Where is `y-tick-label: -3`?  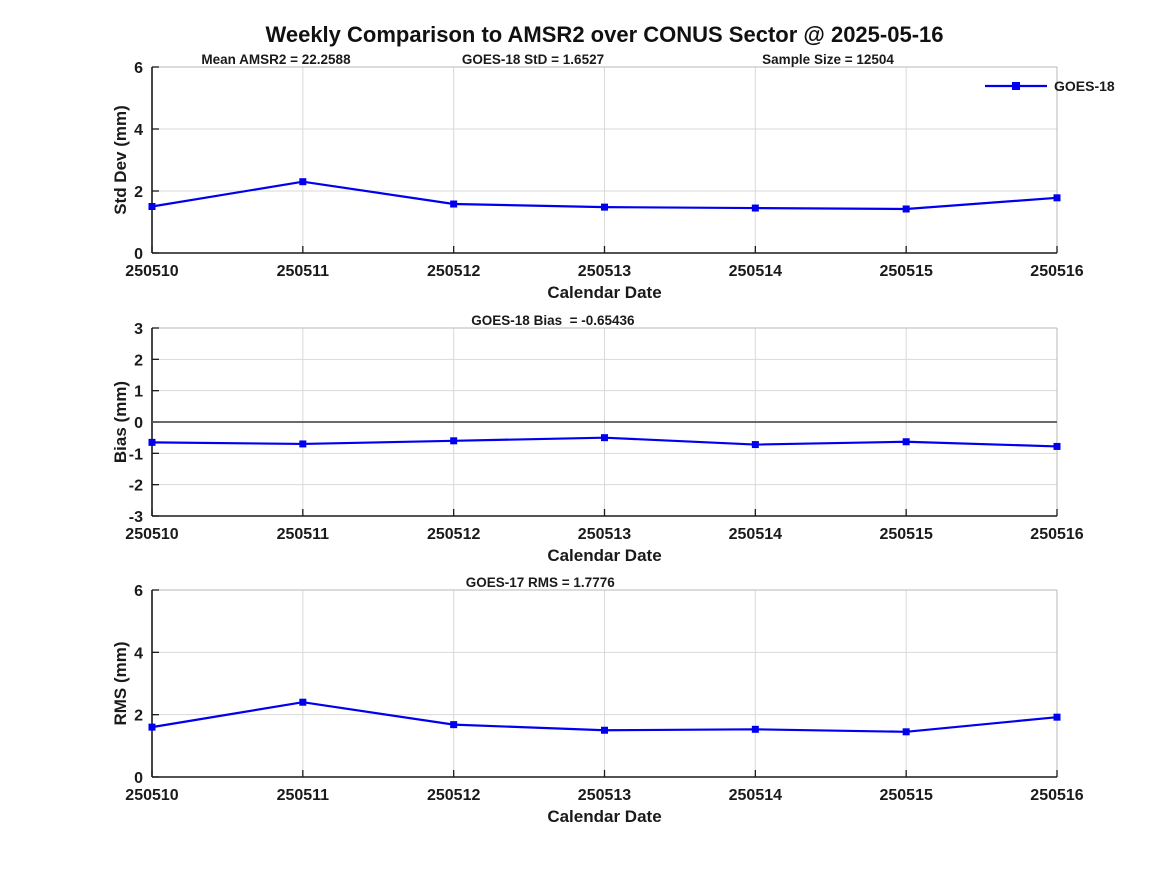 y-tick-label: -3 is located at coordinates (136, 517).